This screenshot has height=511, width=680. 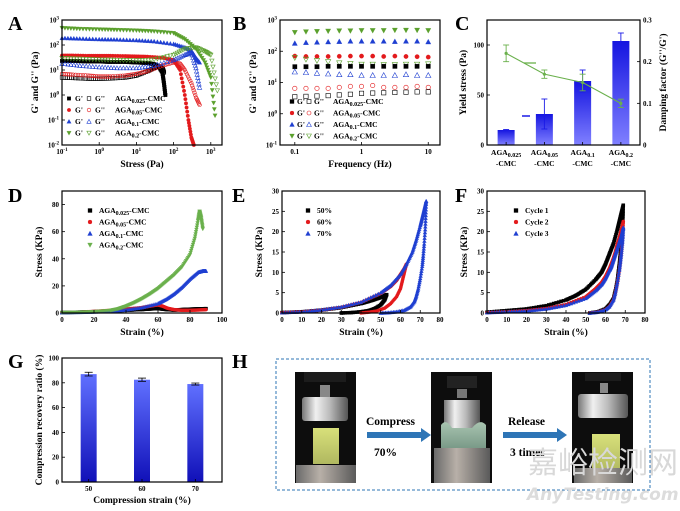 I want to click on legend-label: 60%, so click(x=324, y=222).